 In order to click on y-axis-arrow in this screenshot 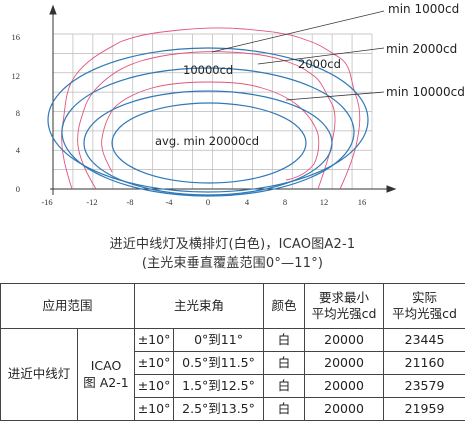, I will do `click(53, 10)`.